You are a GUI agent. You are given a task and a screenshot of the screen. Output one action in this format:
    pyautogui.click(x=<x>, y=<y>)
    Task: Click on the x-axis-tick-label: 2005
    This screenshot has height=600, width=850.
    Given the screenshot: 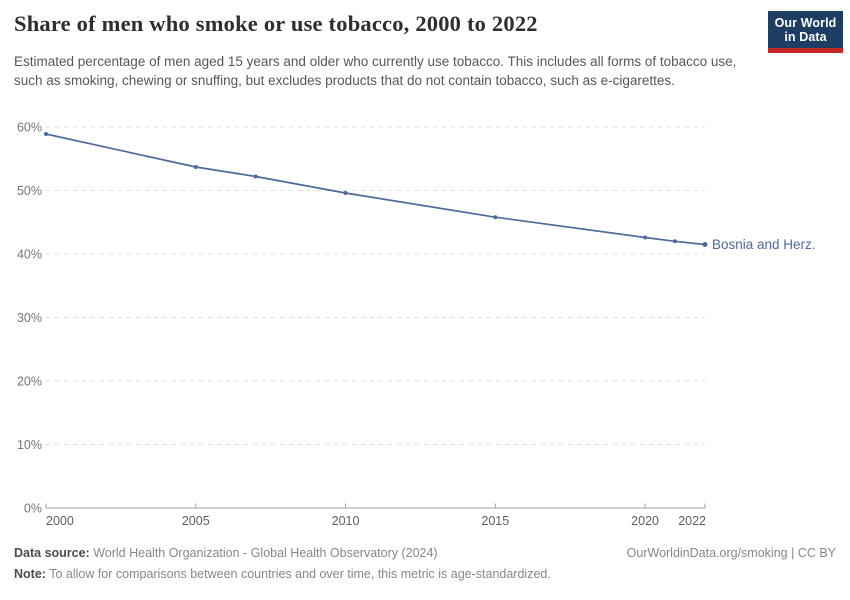 What is the action you would take?
    pyautogui.click(x=196, y=521)
    